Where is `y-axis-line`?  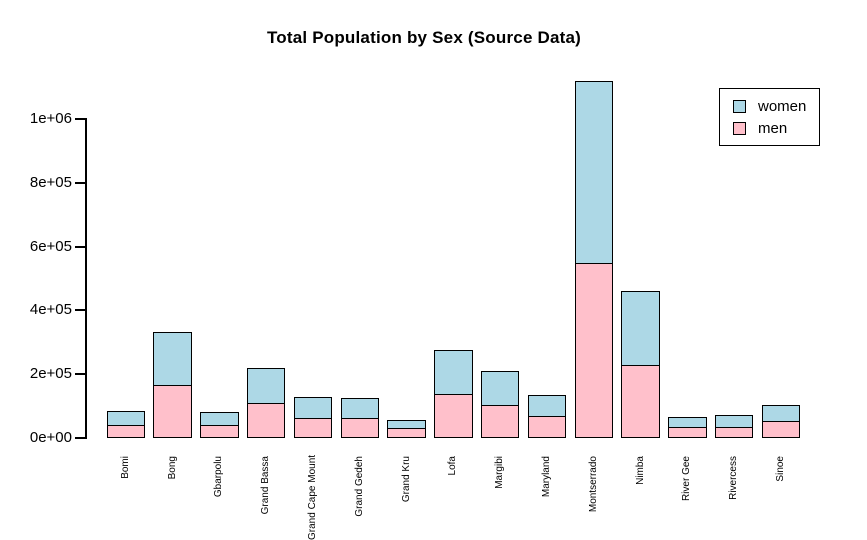
y-axis-line is located at coordinates (86, 278).